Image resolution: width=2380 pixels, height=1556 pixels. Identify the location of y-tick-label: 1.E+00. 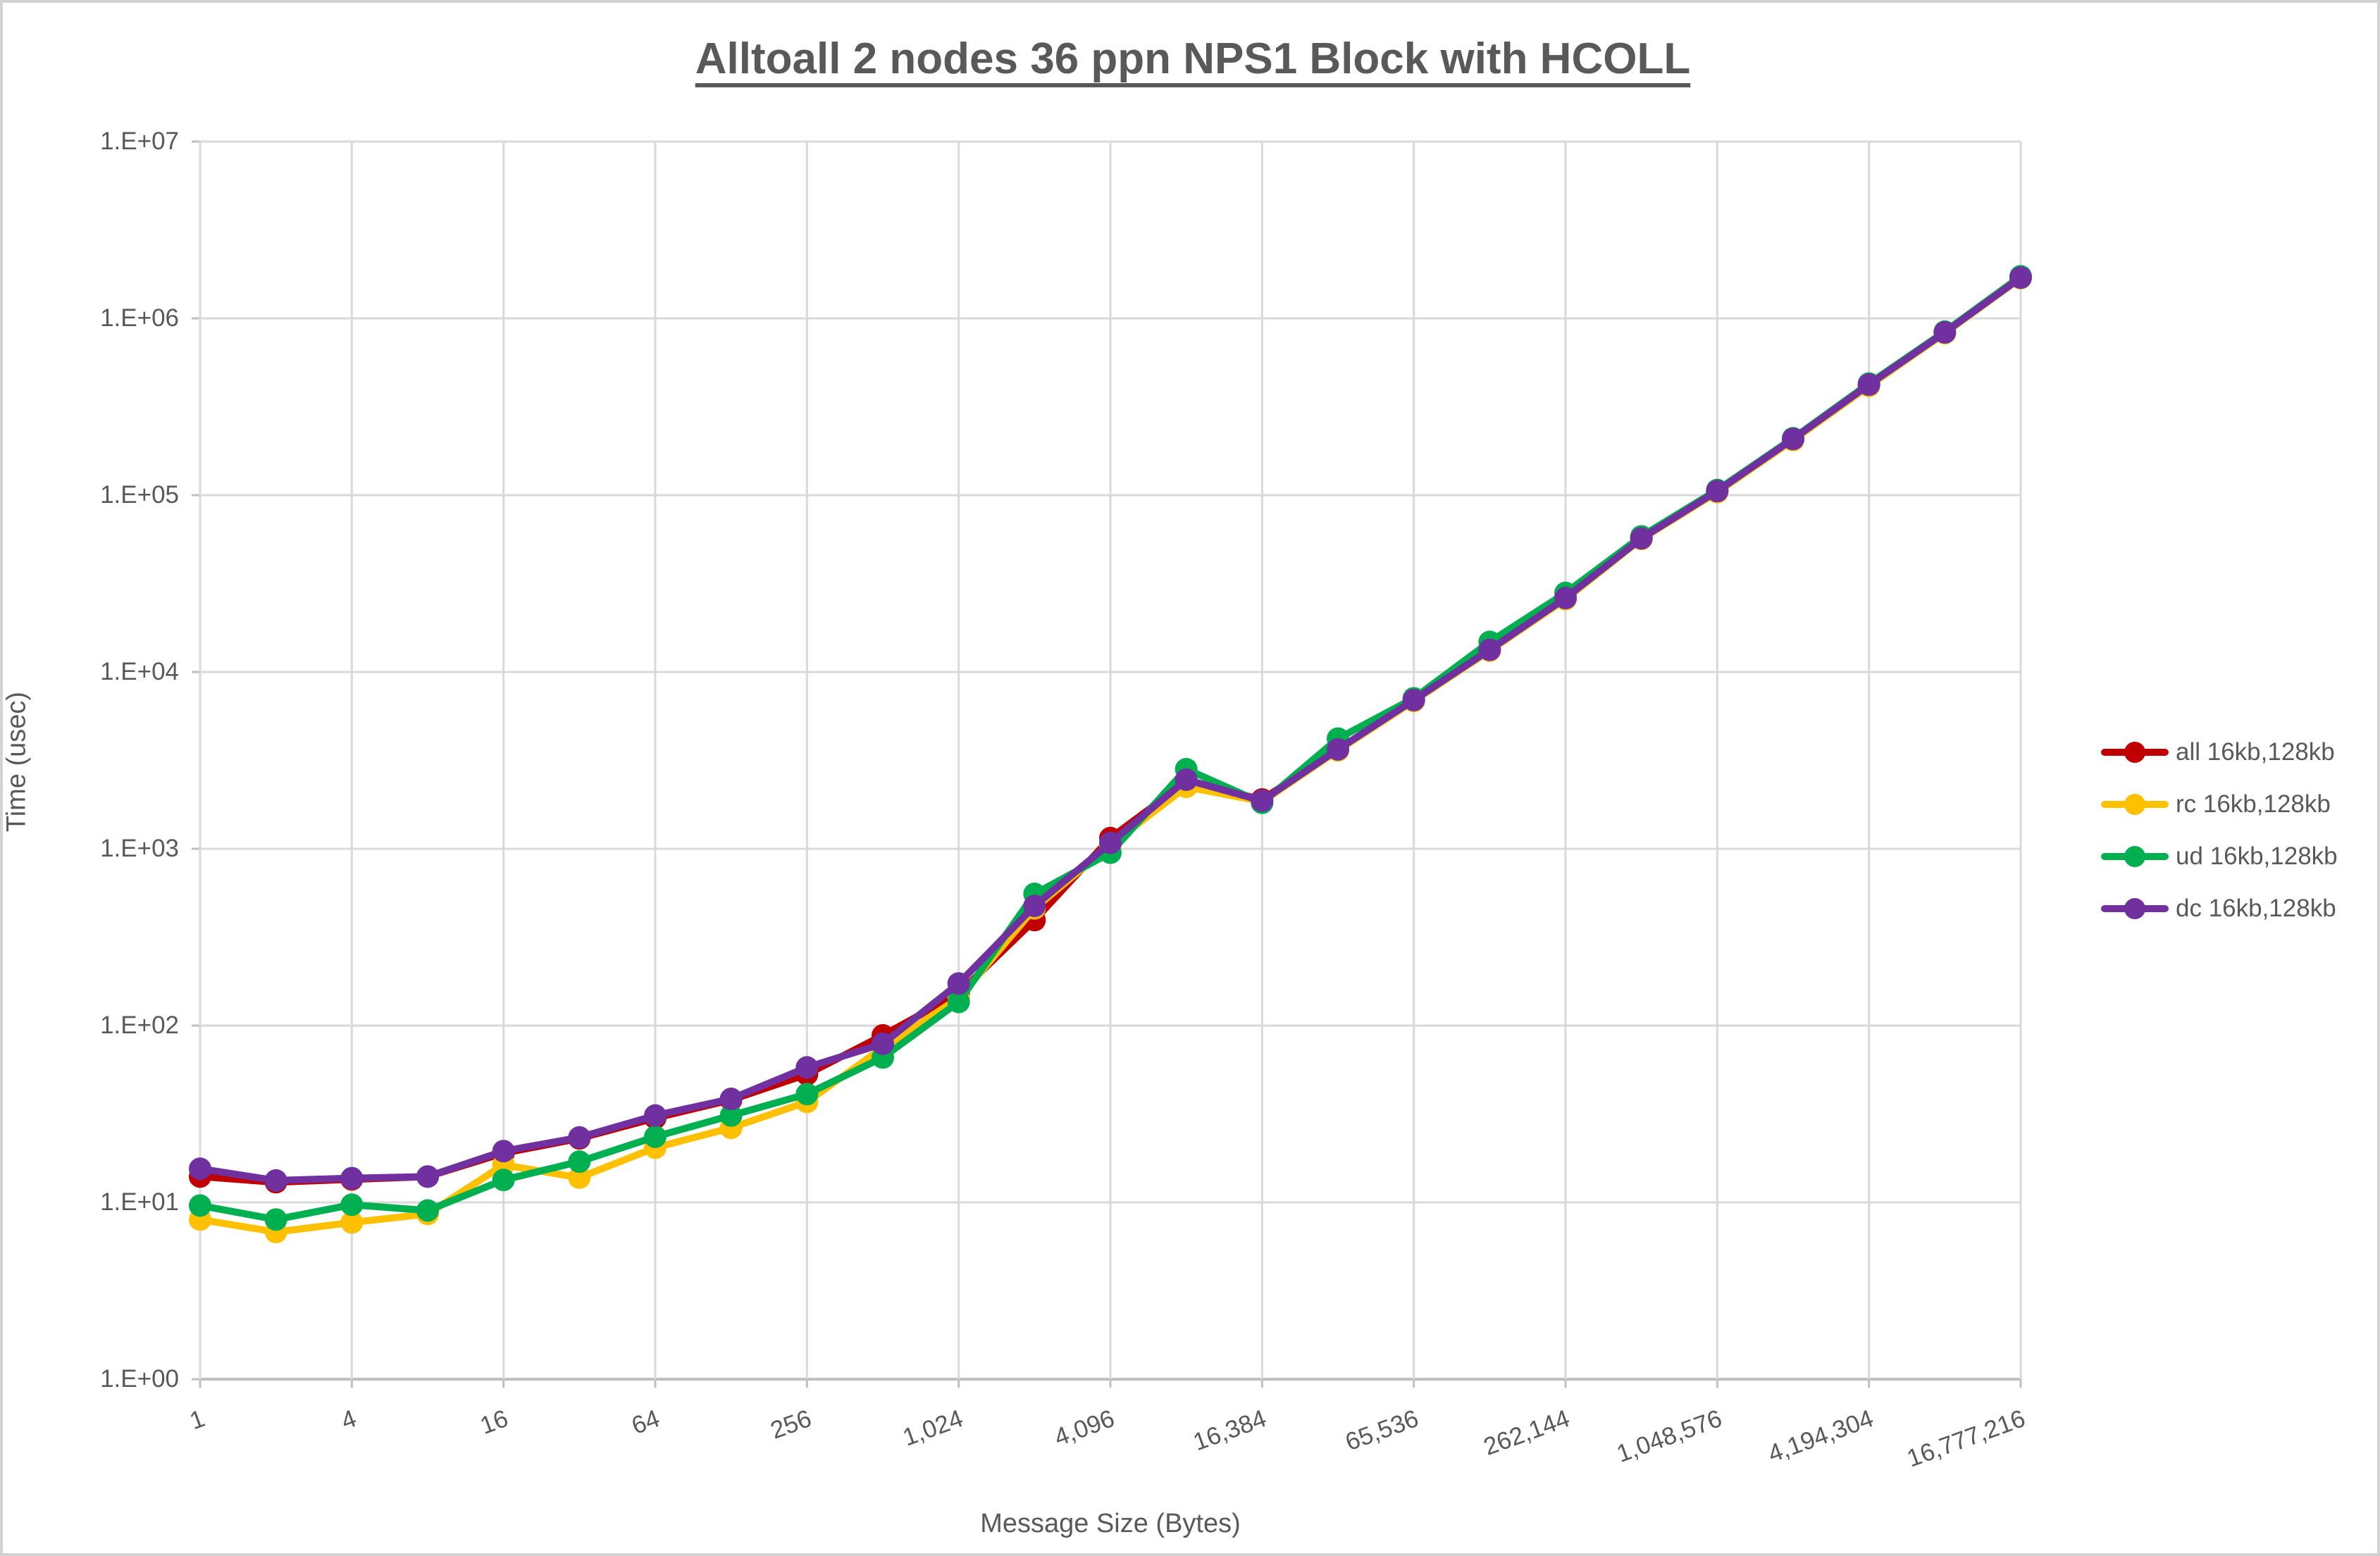
(139, 1379).